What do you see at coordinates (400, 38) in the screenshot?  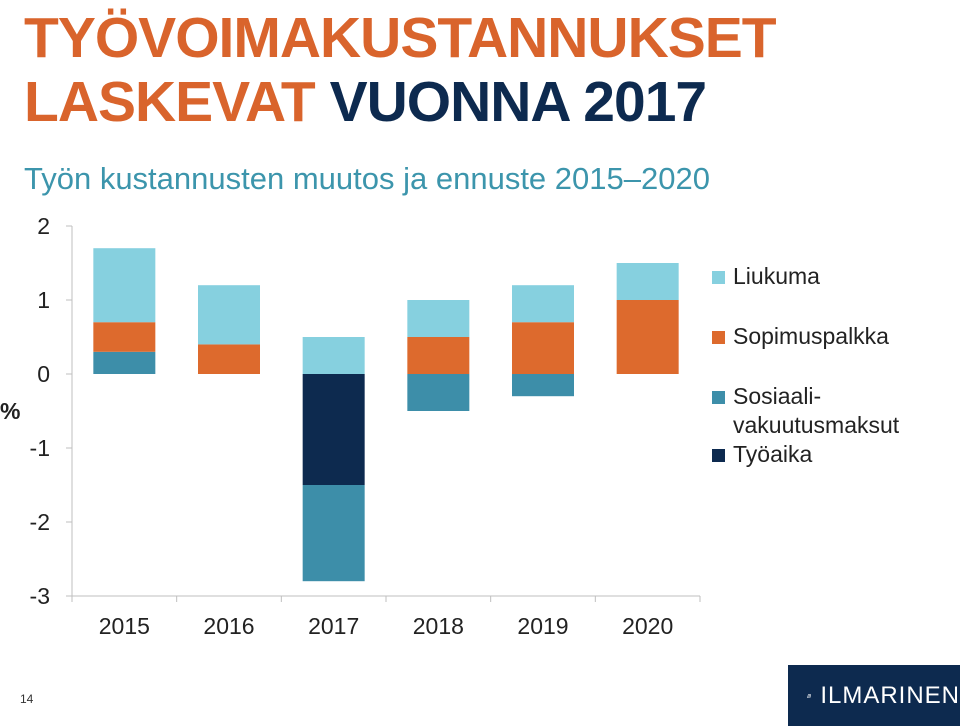 I see `title-line-1: TYÖVOIMAKUSTANNUKSET` at bounding box center [400, 38].